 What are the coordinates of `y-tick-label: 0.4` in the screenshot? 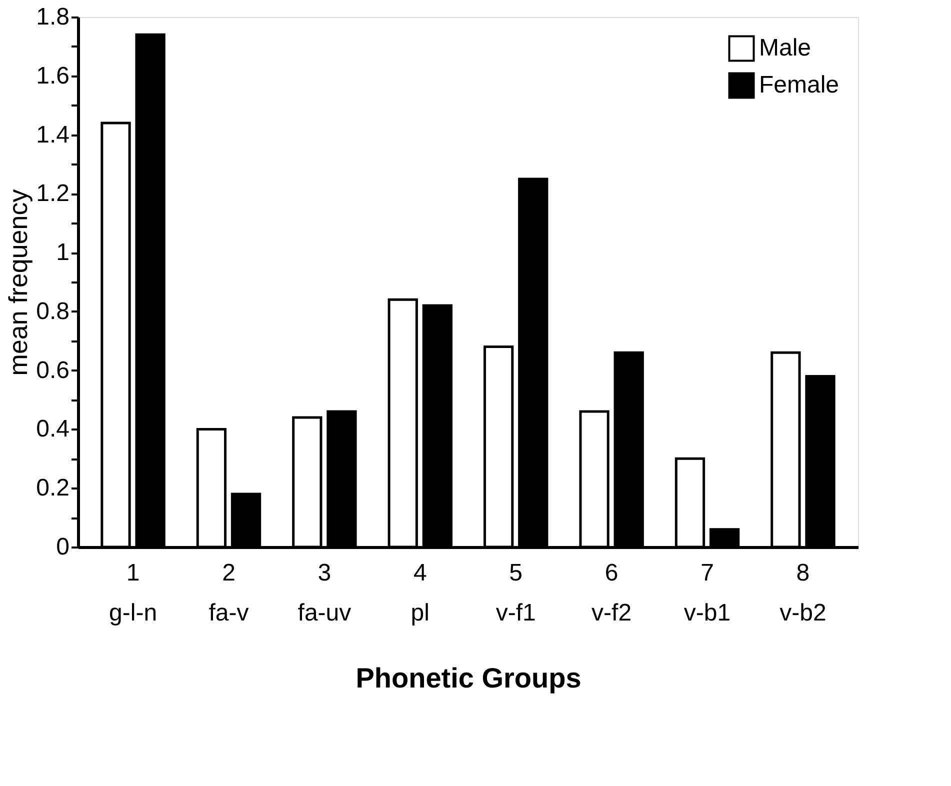 It's located at (53, 429).